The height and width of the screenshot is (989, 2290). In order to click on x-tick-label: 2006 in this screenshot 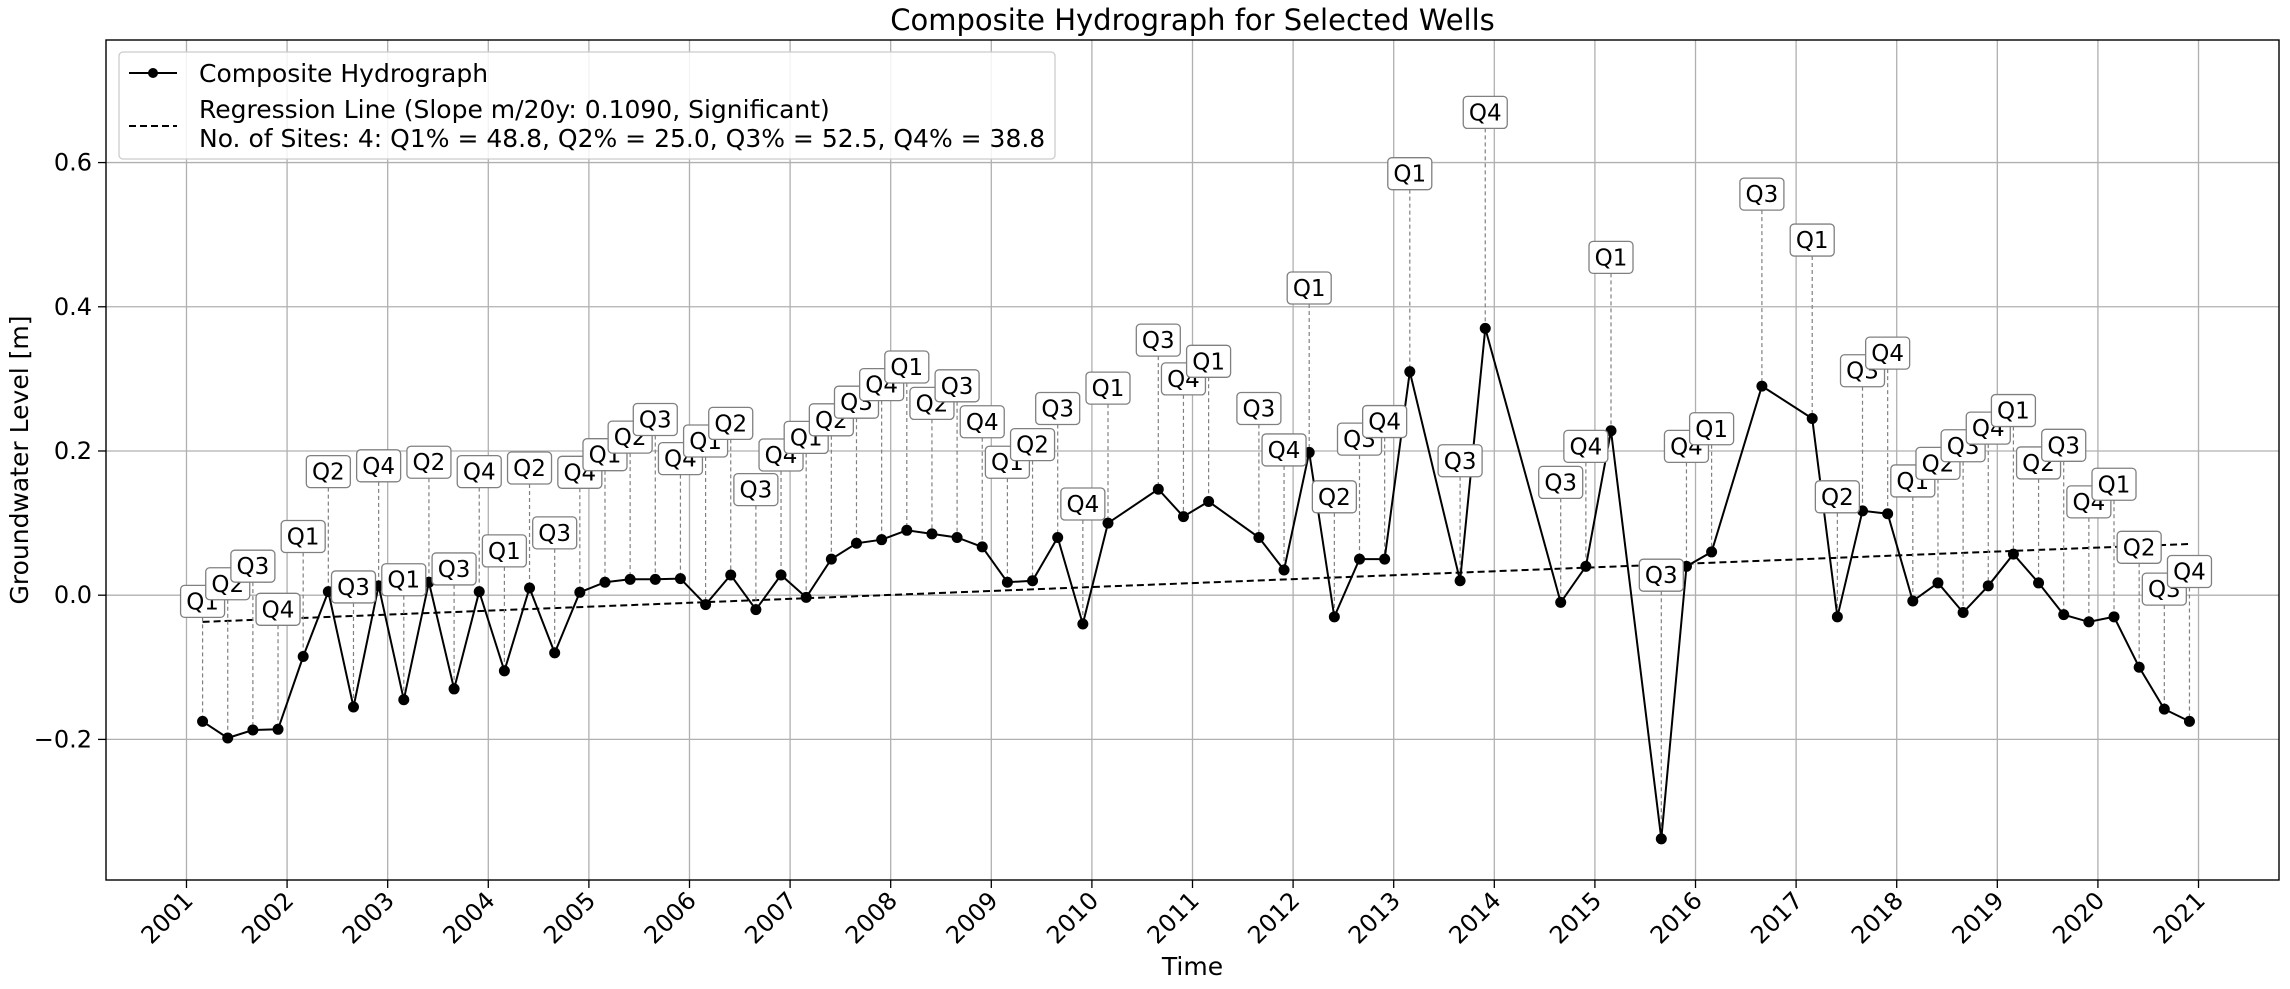, I will do `click(670, 917)`.